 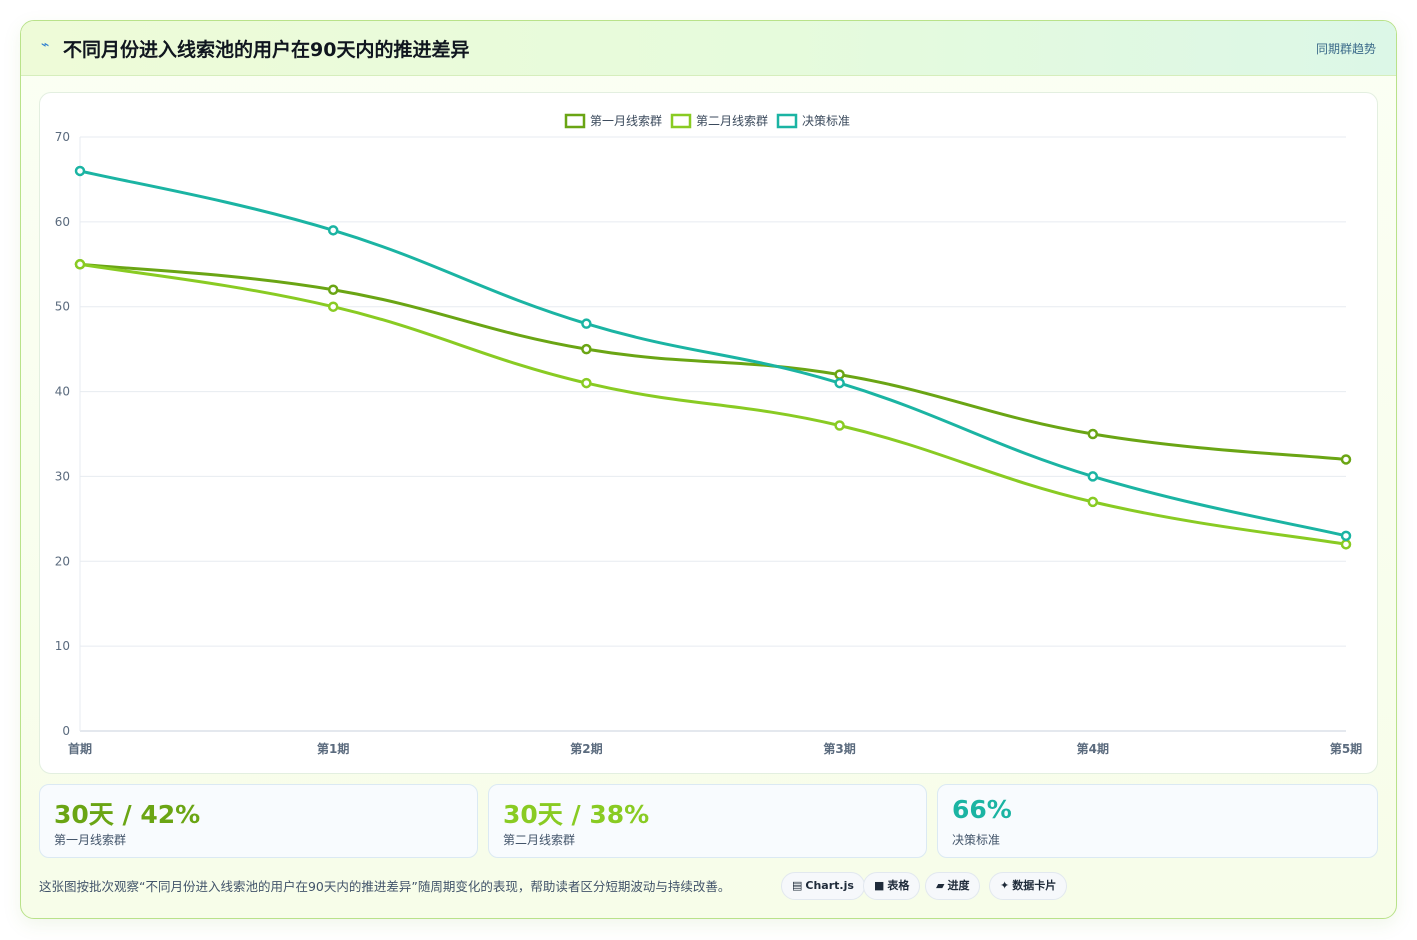 I want to click on y-tick-label: 0, so click(x=66, y=731).